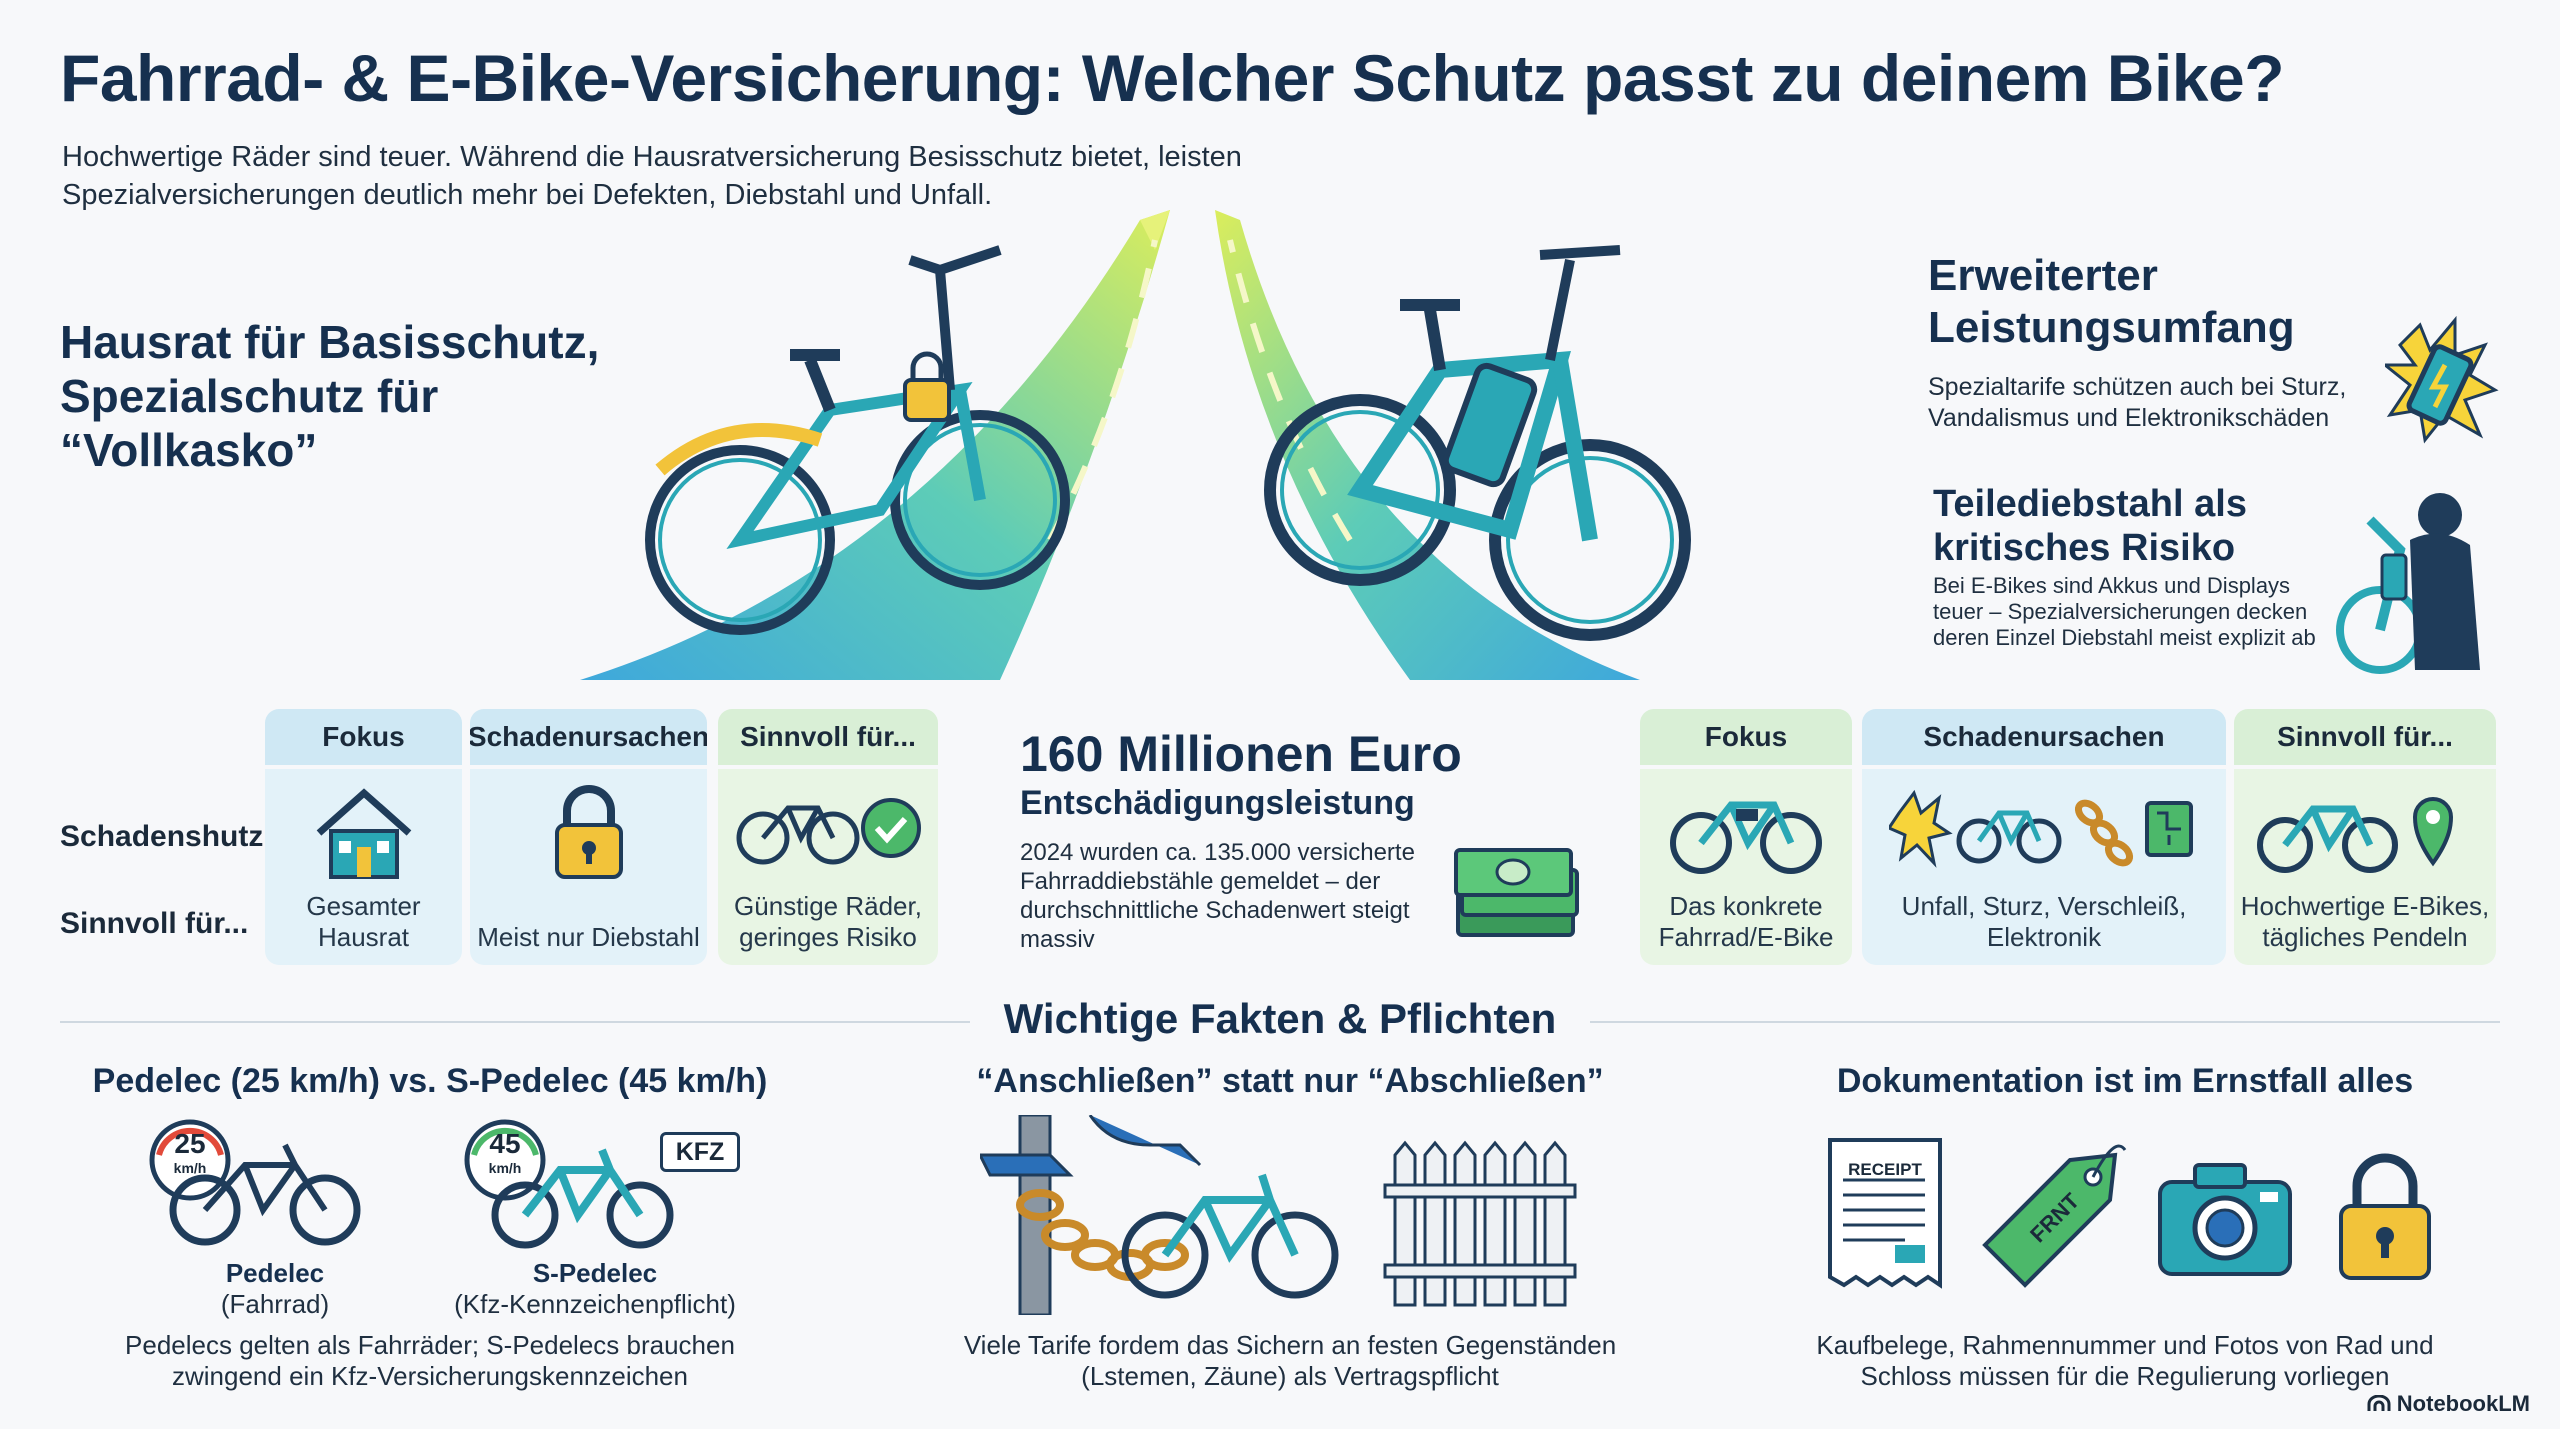 This screenshot has height=1429, width=2560. Describe the element at coordinates (857, 440) in the screenshot. I see `city-bike-illustration` at that location.